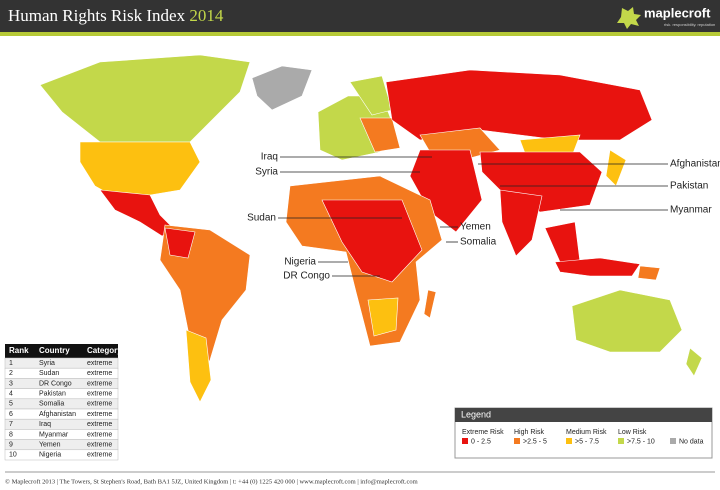  What do you see at coordinates (97, 15) in the screenshot?
I see `title-text: Human Rights Risk Index` at bounding box center [97, 15].